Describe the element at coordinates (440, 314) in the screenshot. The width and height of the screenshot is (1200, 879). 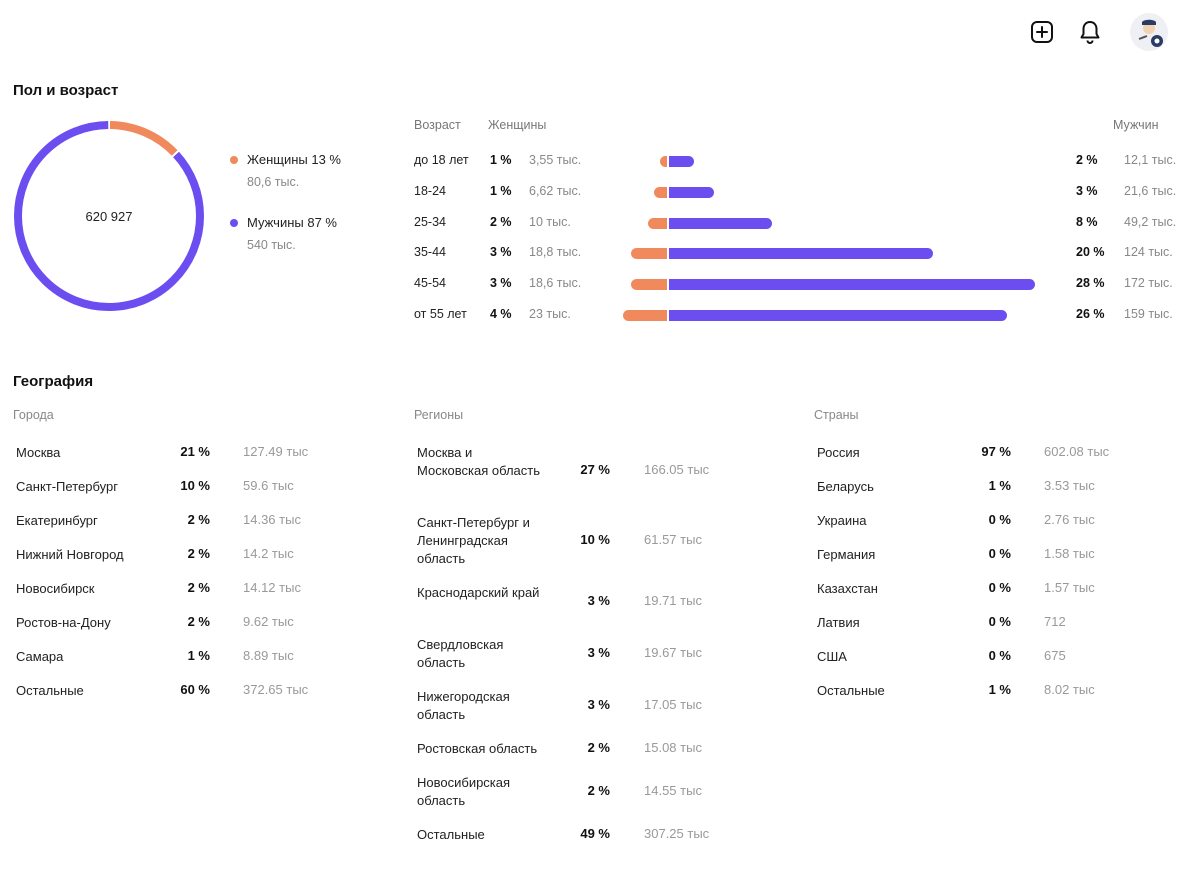
I see `age-group-label: от 55 лет` at that location.